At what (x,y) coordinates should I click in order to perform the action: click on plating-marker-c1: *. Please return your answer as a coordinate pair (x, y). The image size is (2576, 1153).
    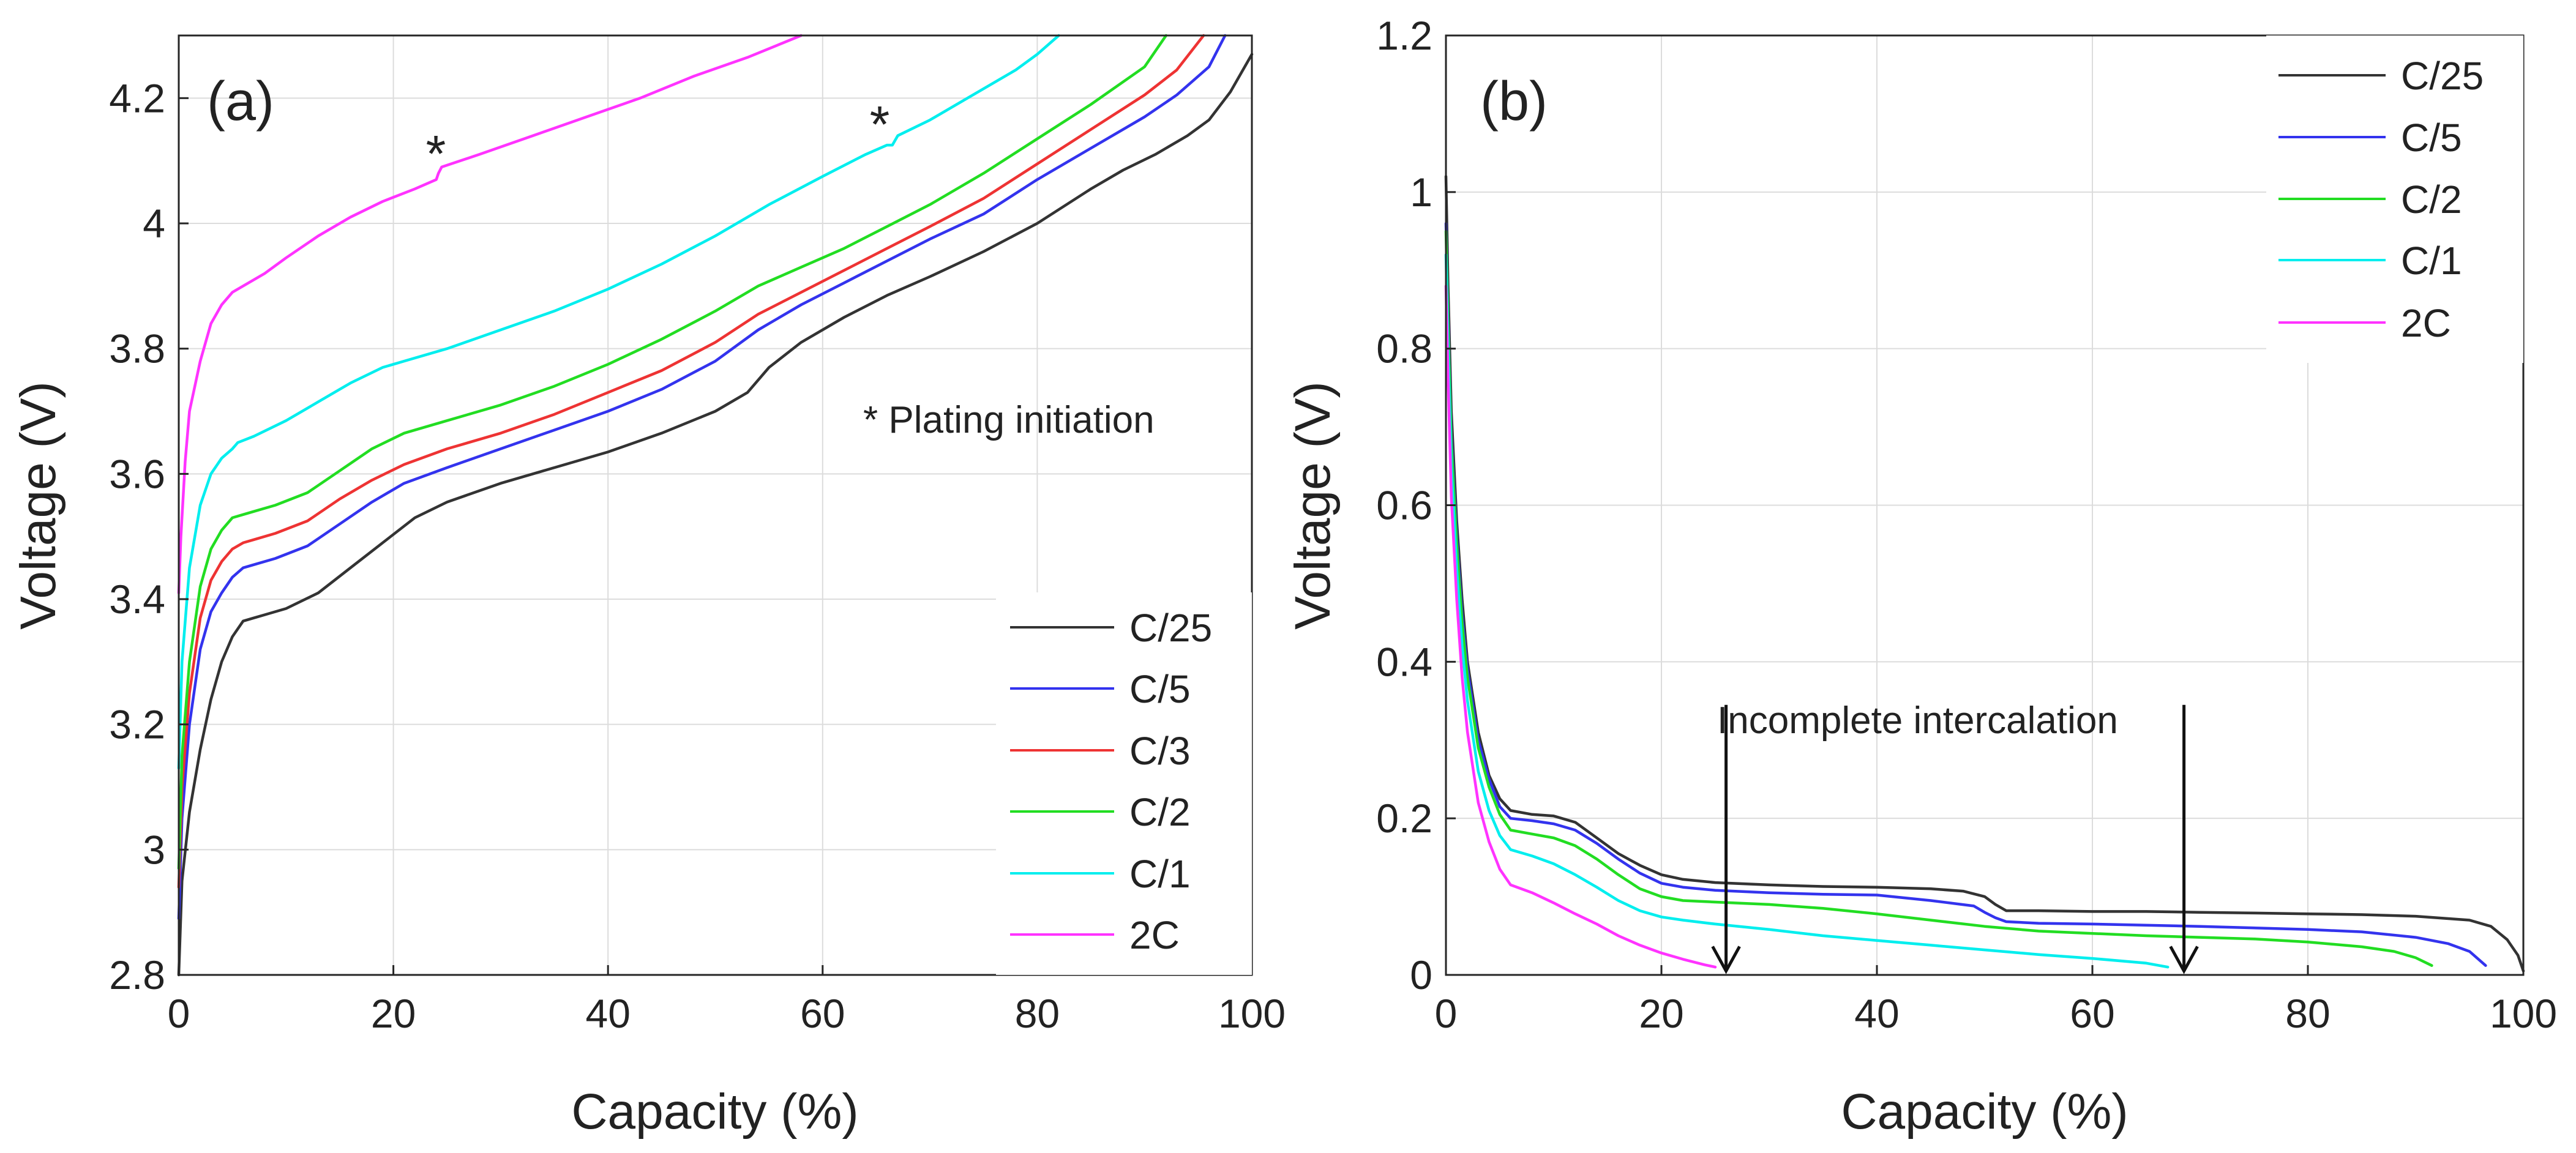
    Looking at the image, I should click on (880, 124).